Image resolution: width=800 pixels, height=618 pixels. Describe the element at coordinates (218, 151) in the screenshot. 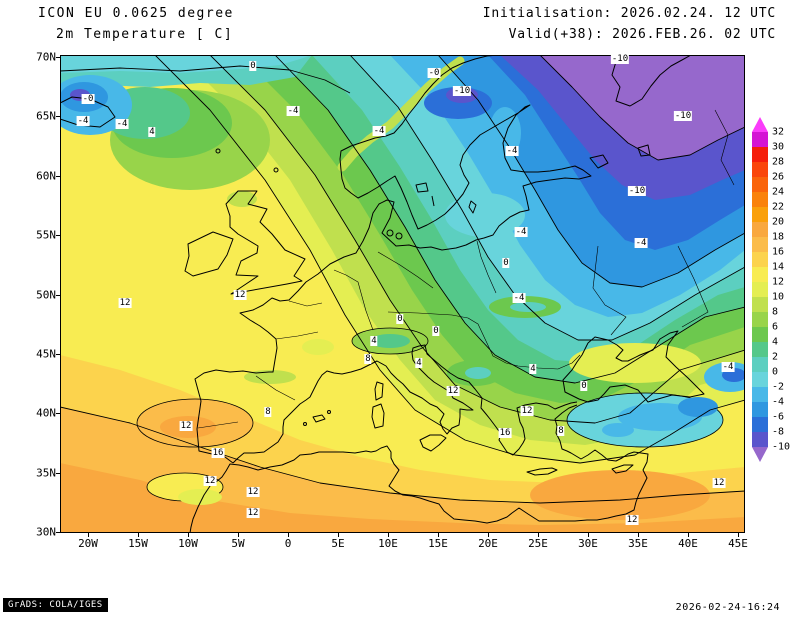

I see `island-faroe` at that location.